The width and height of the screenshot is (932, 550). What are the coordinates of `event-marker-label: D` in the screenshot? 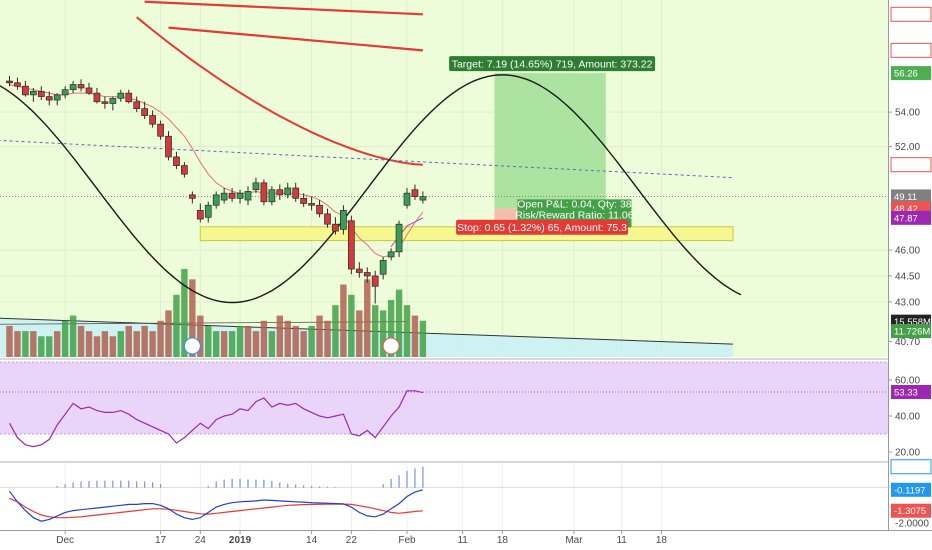 It's located at (192, 347).